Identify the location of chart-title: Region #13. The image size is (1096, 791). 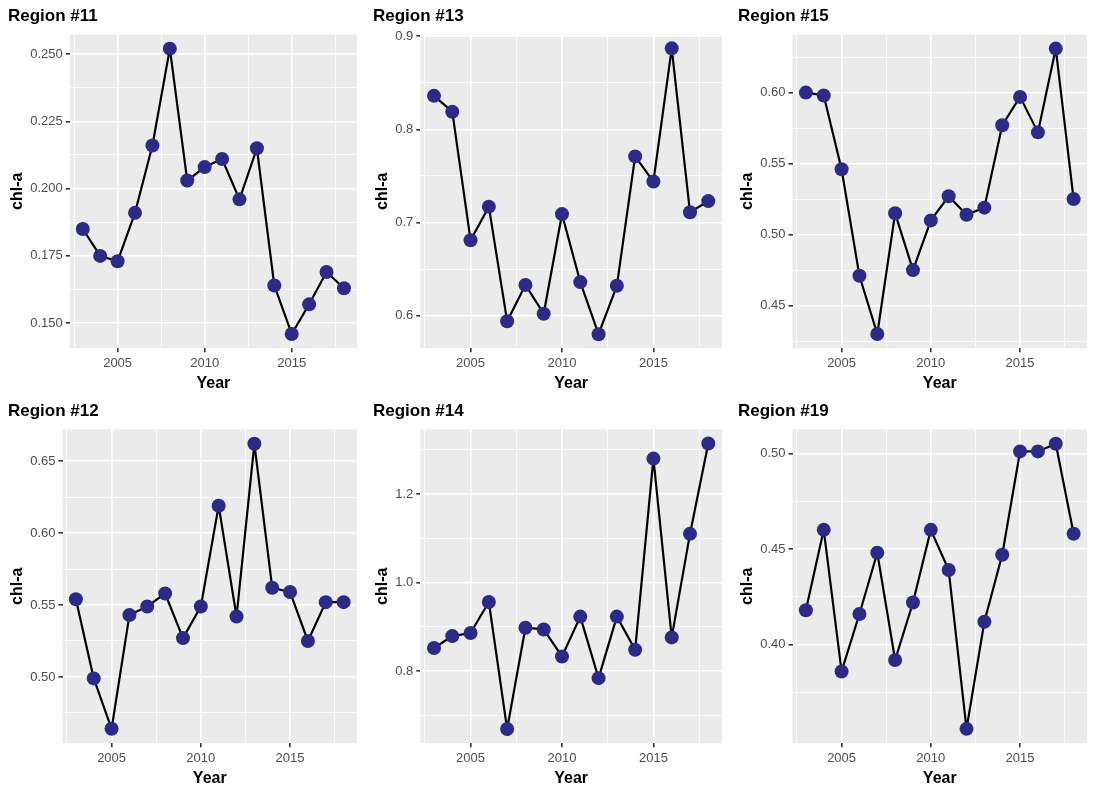
(418, 15).